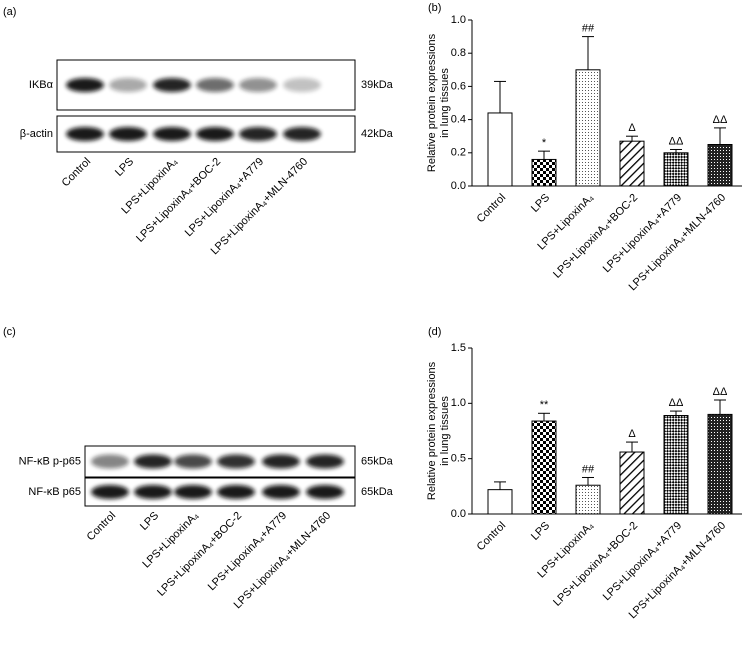 The height and width of the screenshot is (649, 742). What do you see at coordinates (458, 120) in the screenshot?
I see `y-tick-label: 0.4` at bounding box center [458, 120].